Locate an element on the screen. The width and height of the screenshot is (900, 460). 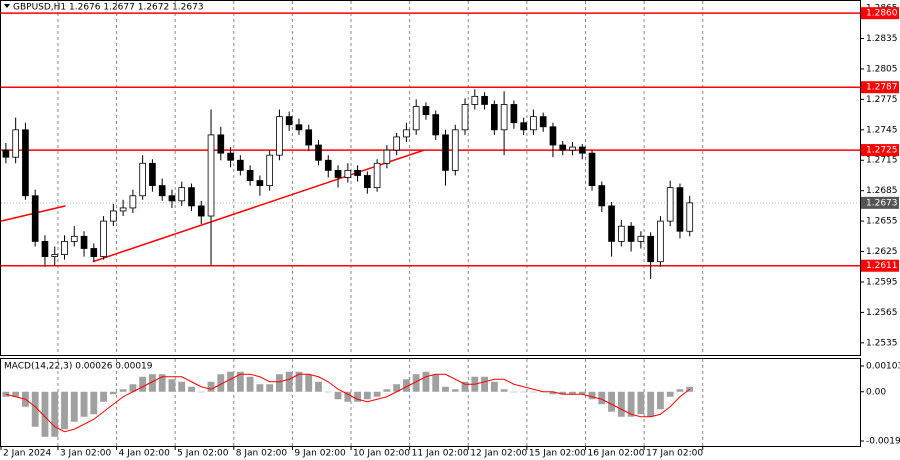
y-tick-label: 1.2745 is located at coordinates (882, 130).